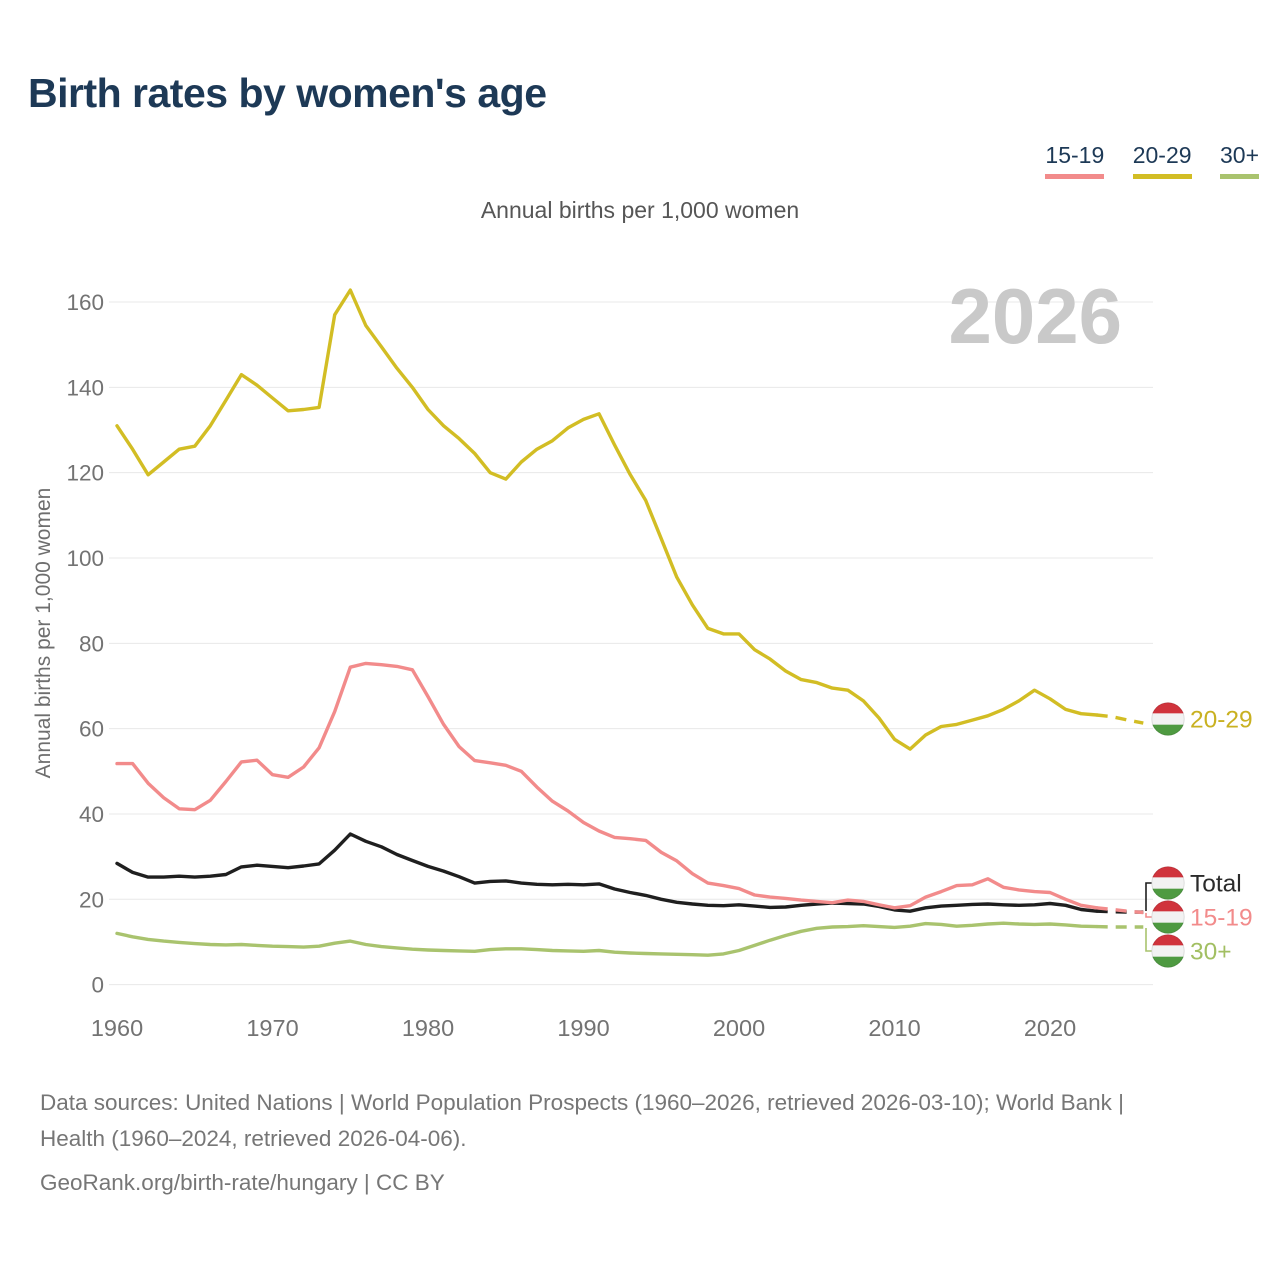 Image resolution: width=1280 pixels, height=1280 pixels. Describe the element at coordinates (272, 1028) in the screenshot. I see `x-tick-label: 1970` at that location.